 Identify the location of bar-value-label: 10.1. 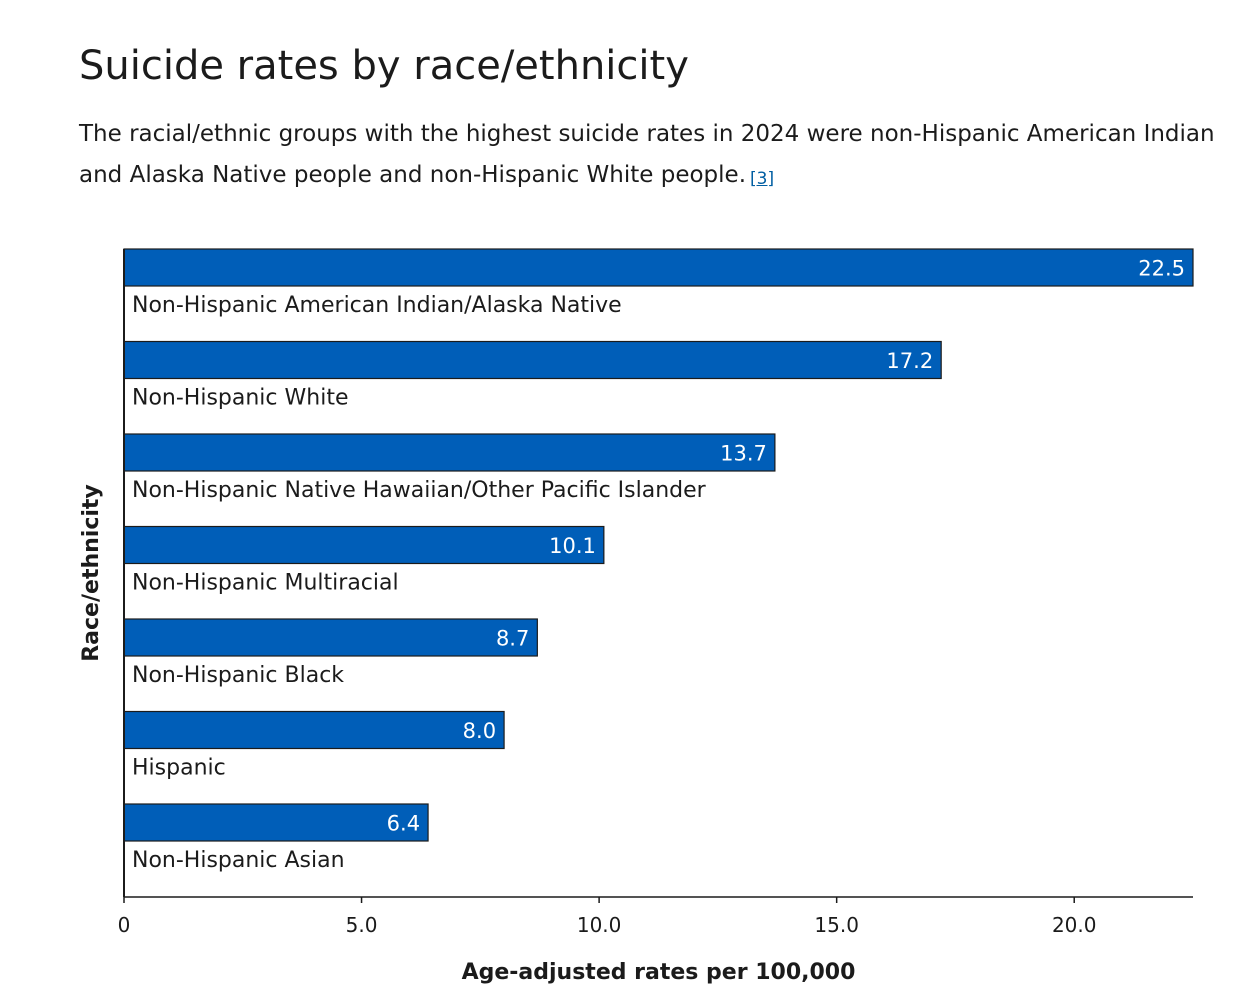
(572, 546).